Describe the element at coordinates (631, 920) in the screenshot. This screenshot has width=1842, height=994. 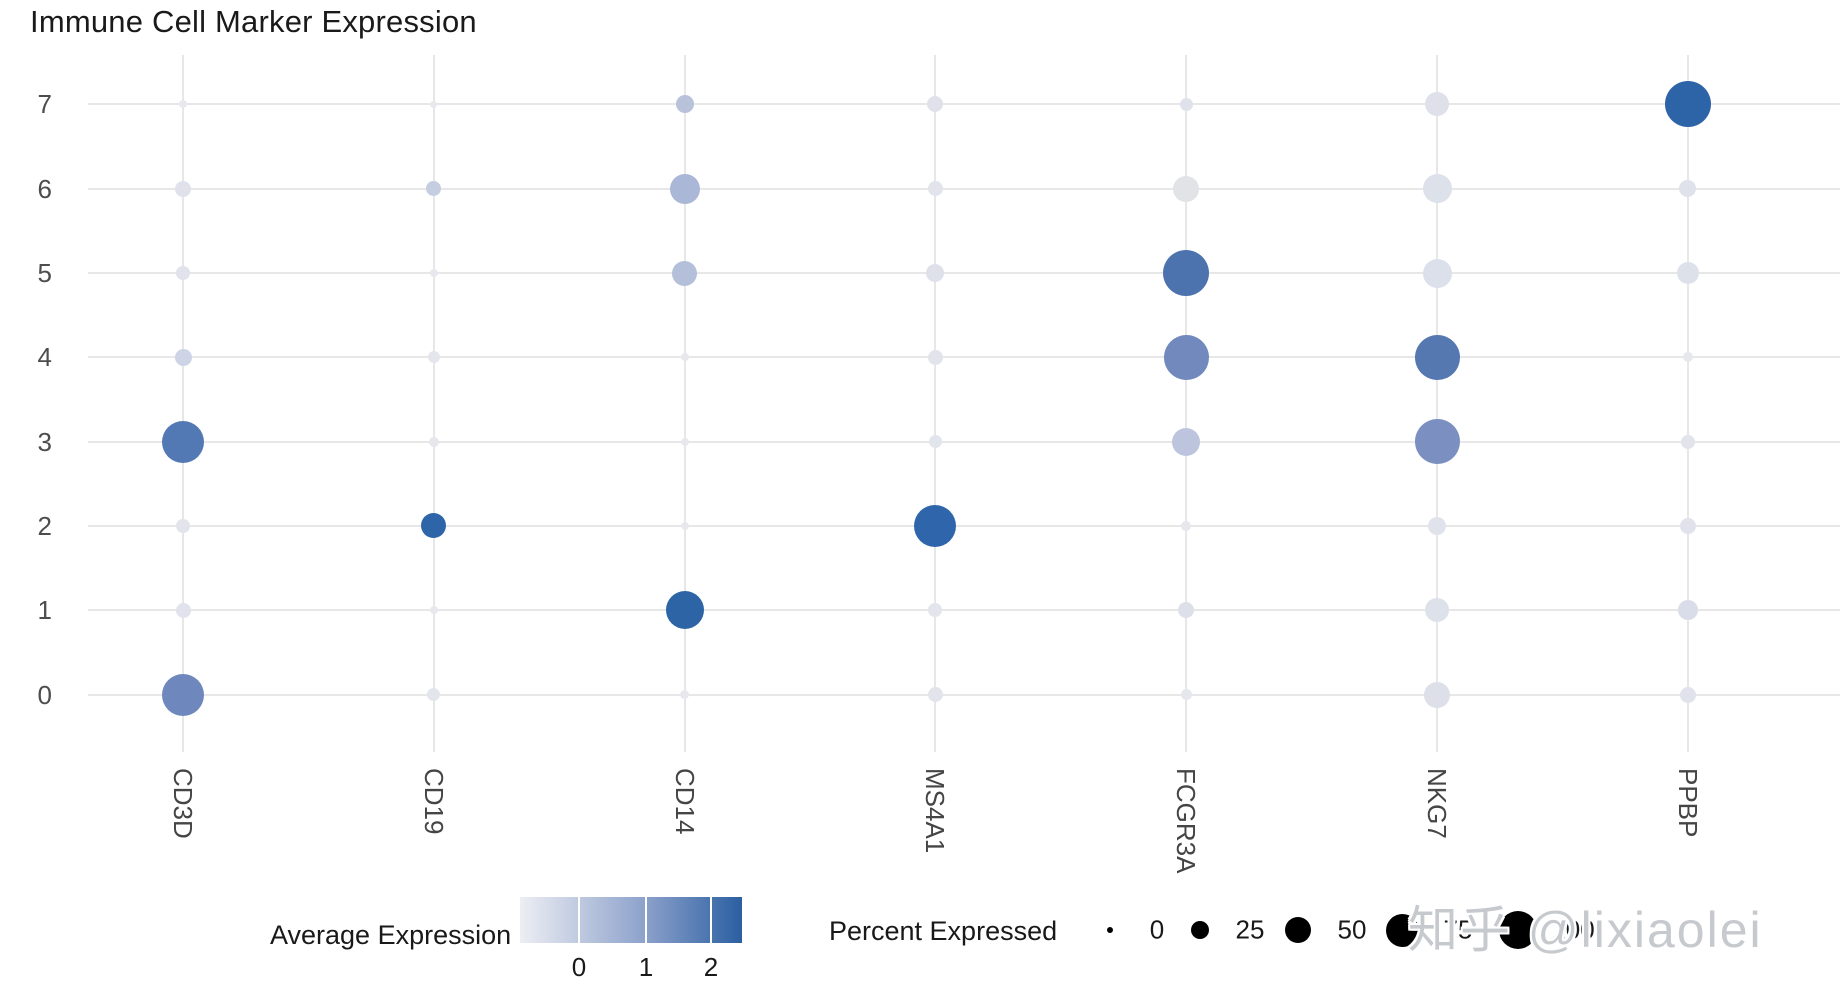
I see `avg-expression-gradient-bar` at that location.